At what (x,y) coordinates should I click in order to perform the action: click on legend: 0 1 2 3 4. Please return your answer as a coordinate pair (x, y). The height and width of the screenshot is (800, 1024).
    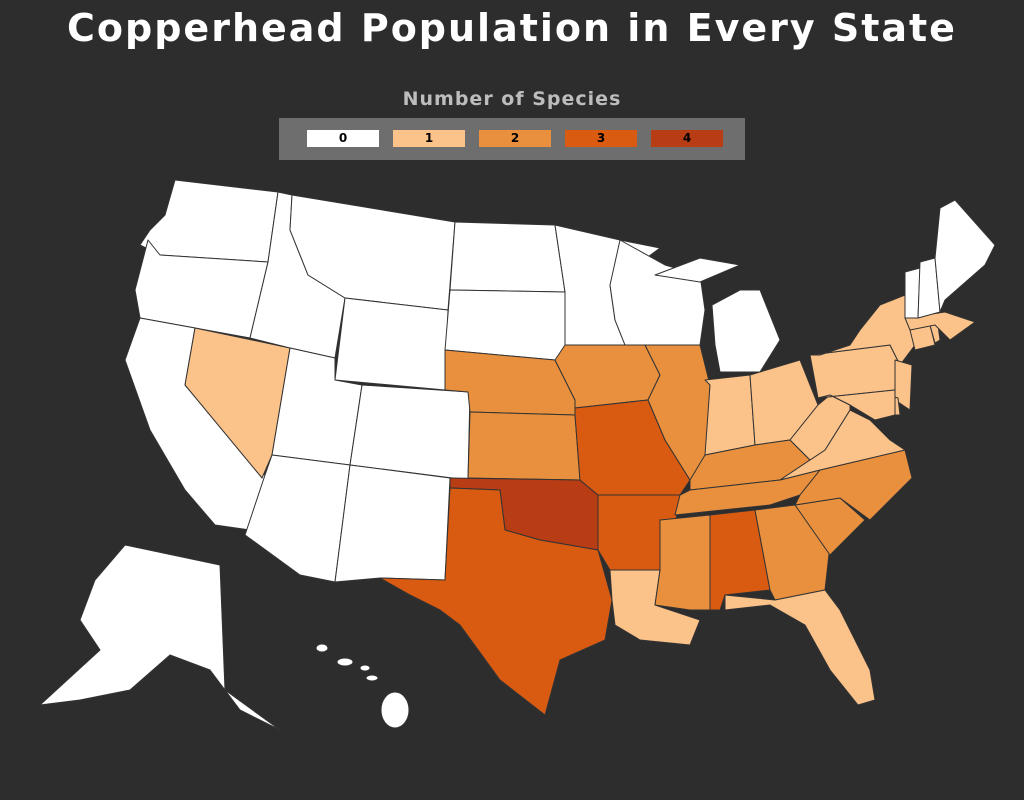
    Looking at the image, I should click on (512, 139).